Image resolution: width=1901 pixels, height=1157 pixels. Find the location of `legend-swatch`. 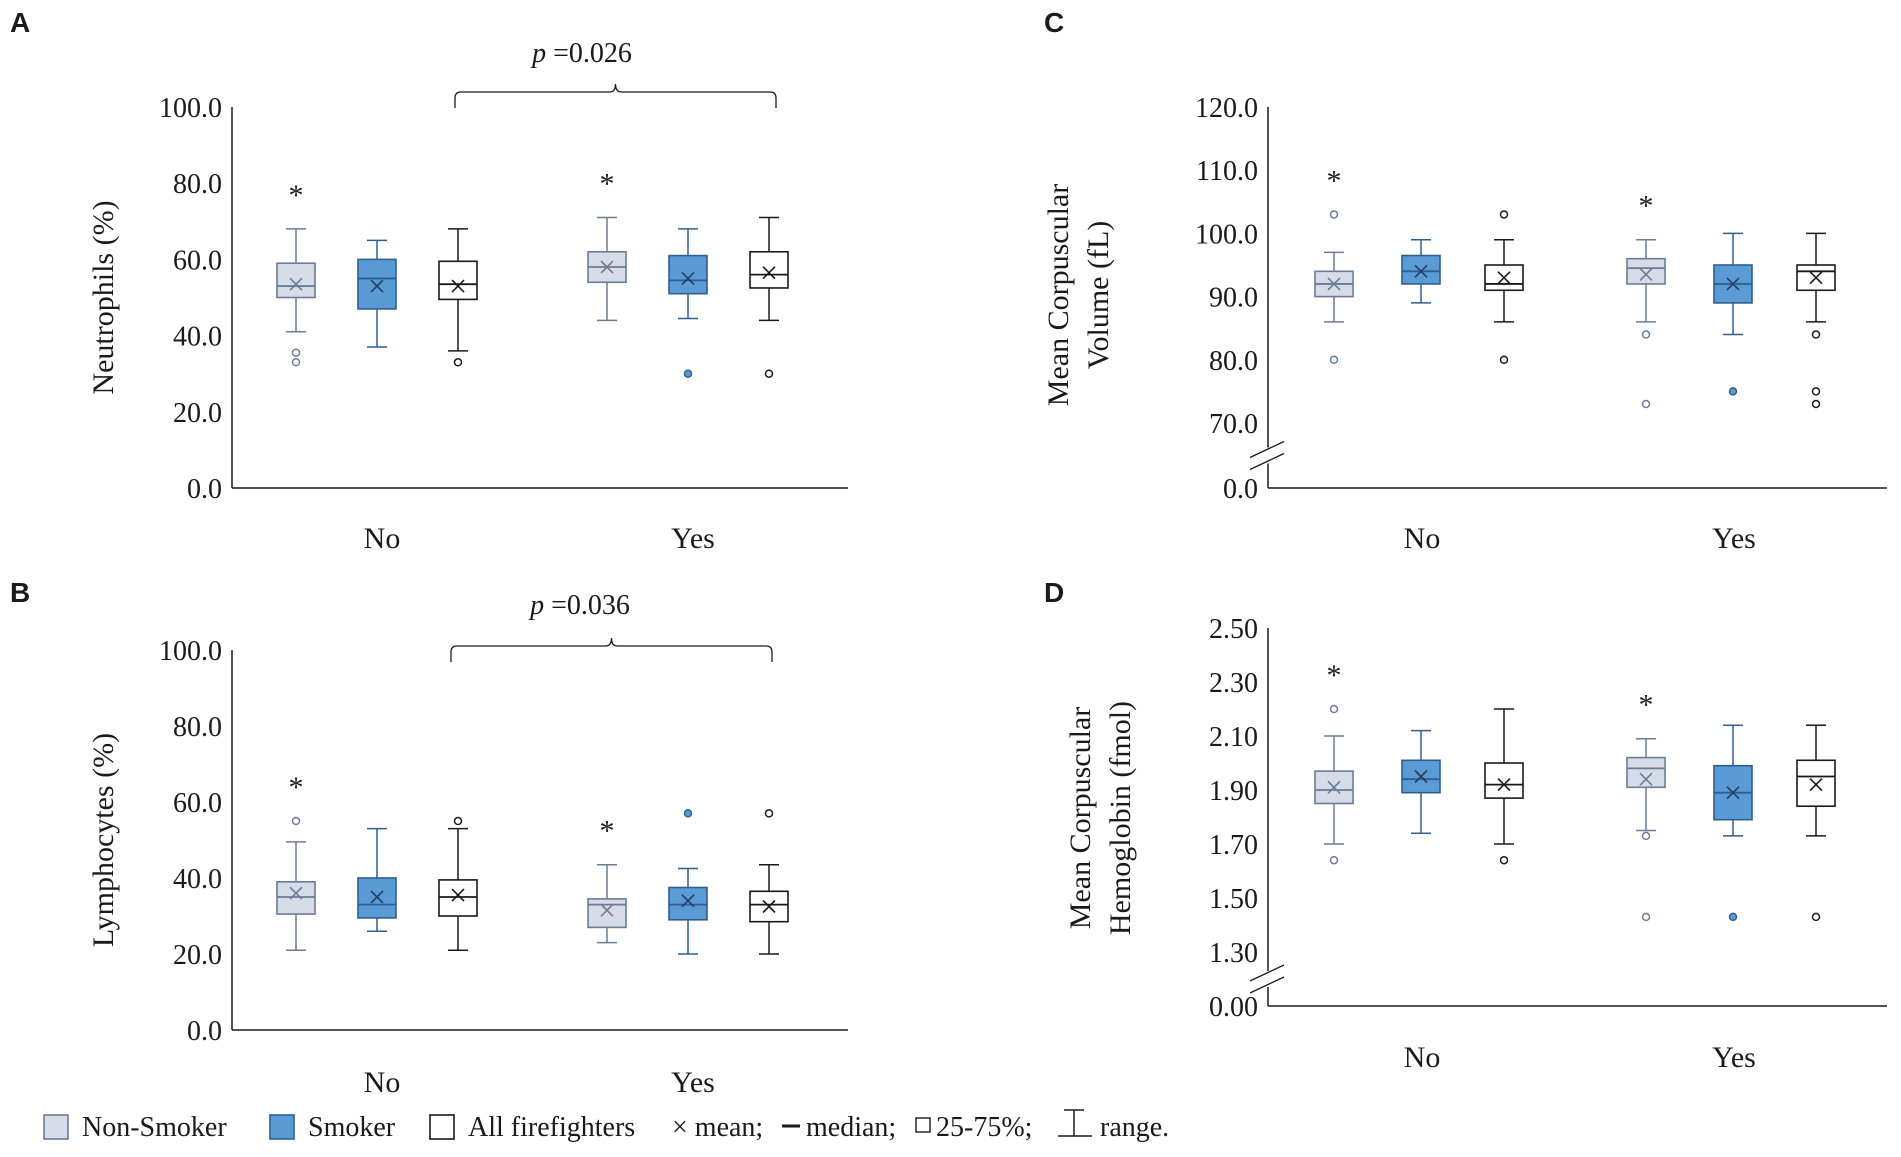

legend-swatch is located at coordinates (442, 1127).